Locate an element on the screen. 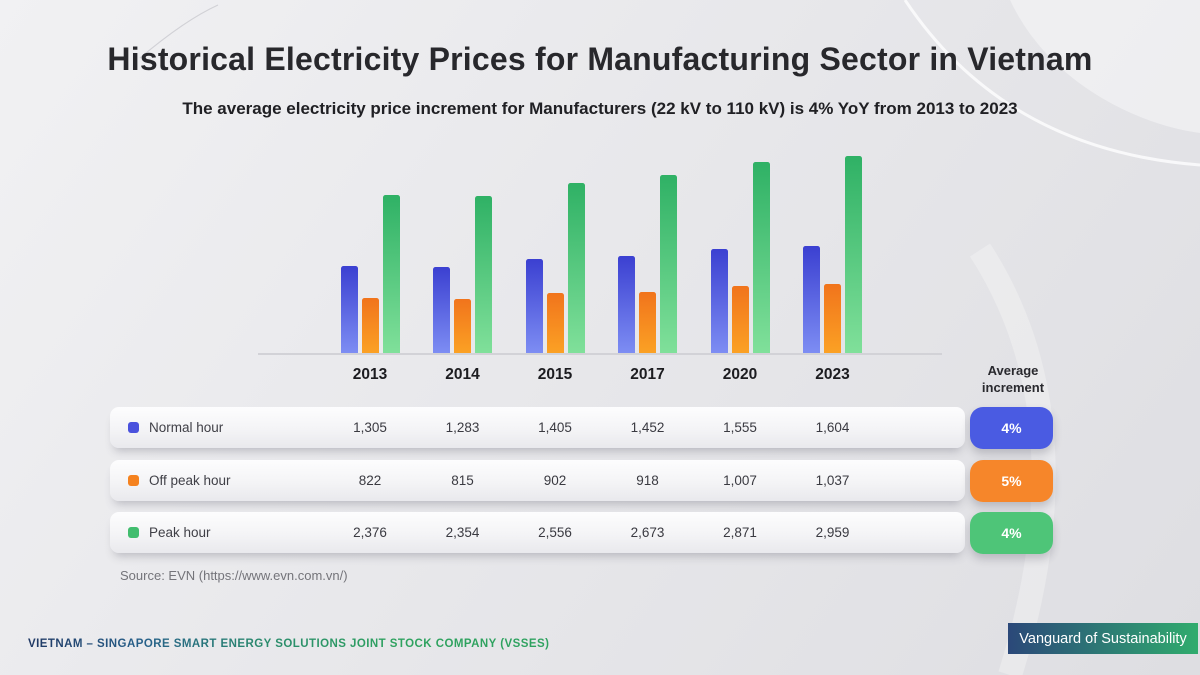  deco-curve-right is located at coordinates (1051, 83).